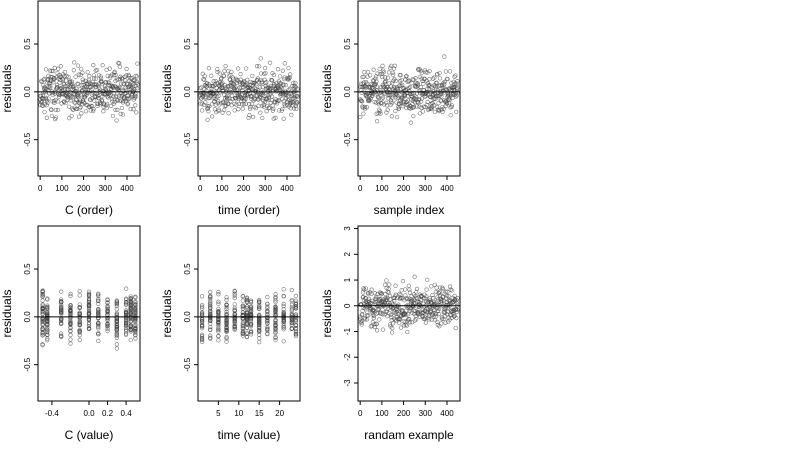 The width and height of the screenshot is (800, 450). Describe the element at coordinates (187, 364) in the screenshot. I see `y-tick-label: -0.5` at that location.